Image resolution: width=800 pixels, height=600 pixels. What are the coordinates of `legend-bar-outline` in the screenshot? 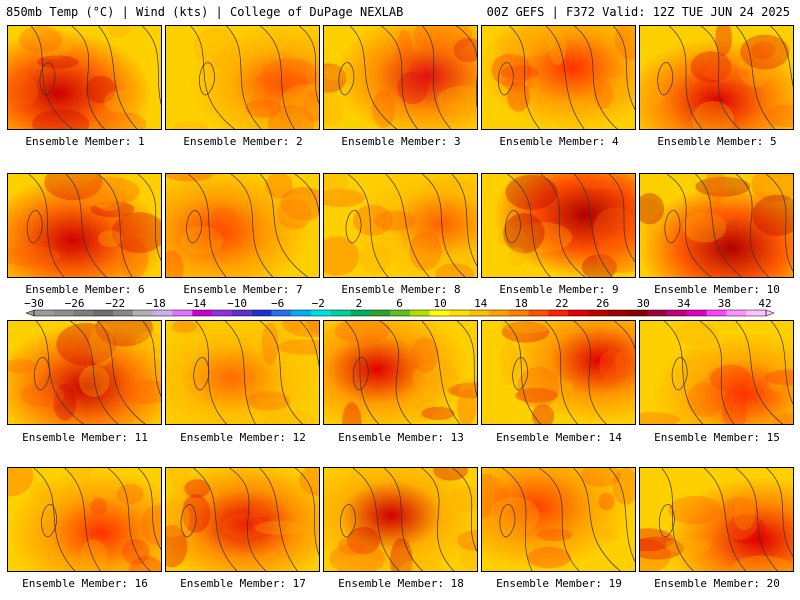 It's located at (400, 313).